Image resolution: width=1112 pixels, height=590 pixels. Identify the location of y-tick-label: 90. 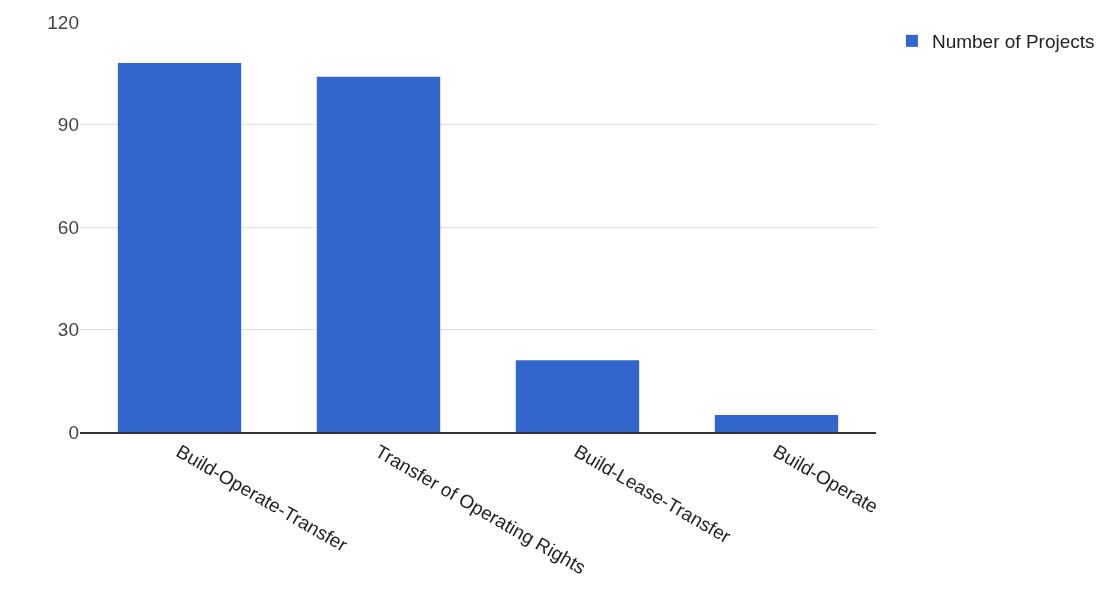
(68, 125).